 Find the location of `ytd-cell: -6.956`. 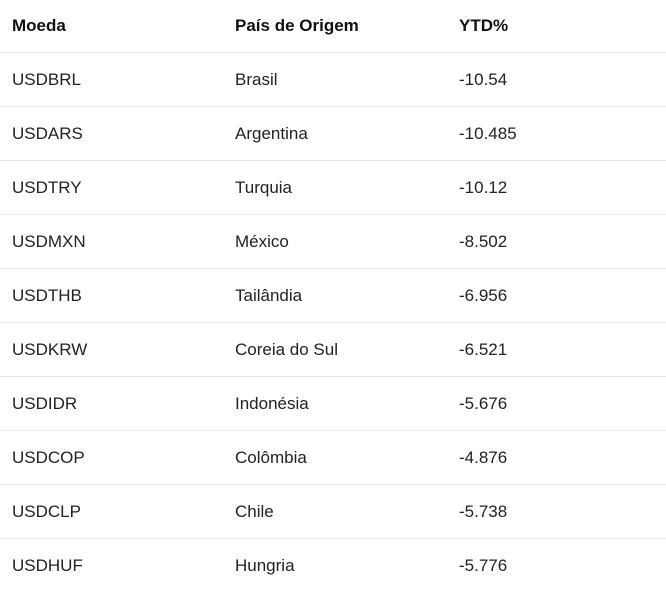

ytd-cell: -6.956 is located at coordinates (556, 295).